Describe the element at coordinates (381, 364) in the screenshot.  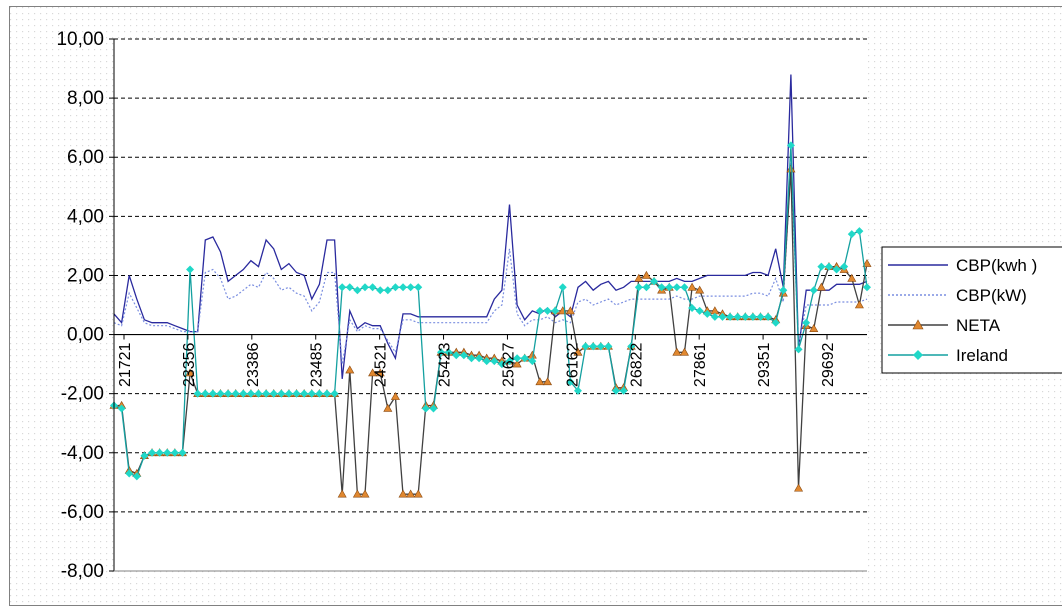
I see `x-tick-label: 24521` at that location.